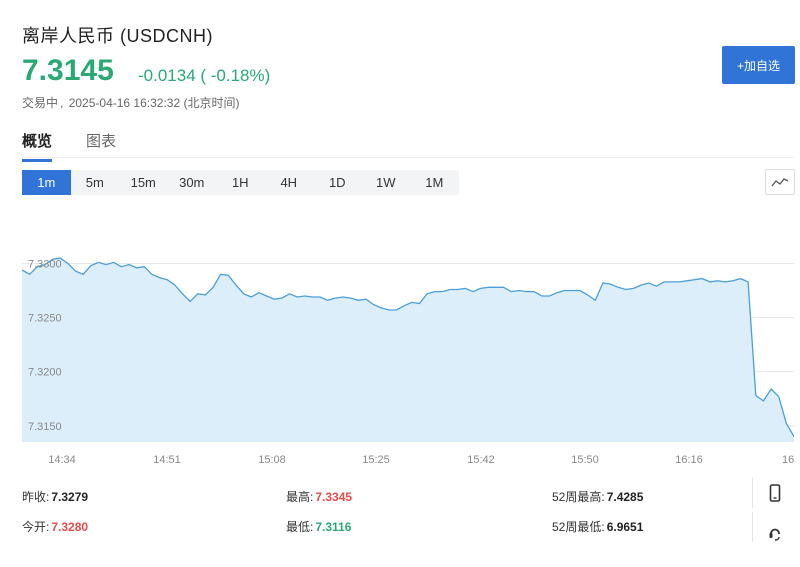 The width and height of the screenshot is (800, 567). Describe the element at coordinates (117, 36) in the screenshot. I see `instrument-title: 离岸人民币 (USDCNH)` at that location.